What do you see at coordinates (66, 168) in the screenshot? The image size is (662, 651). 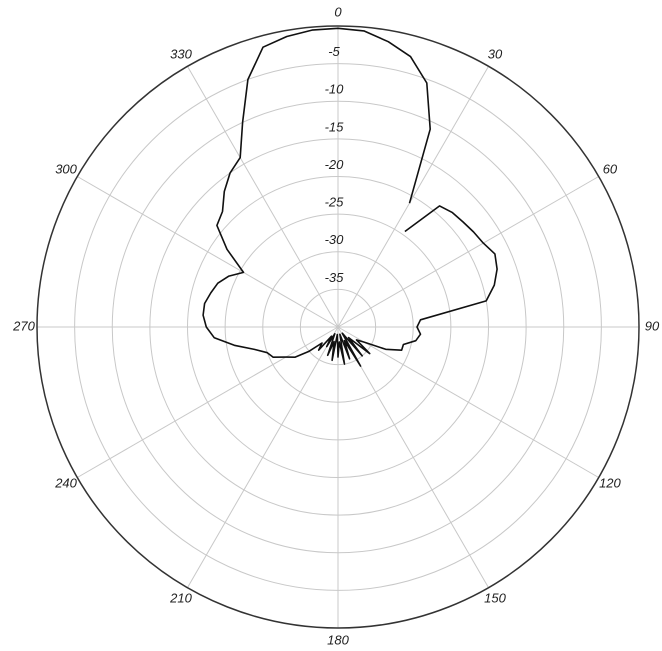 I see `theta-tick-label: 300` at bounding box center [66, 168].